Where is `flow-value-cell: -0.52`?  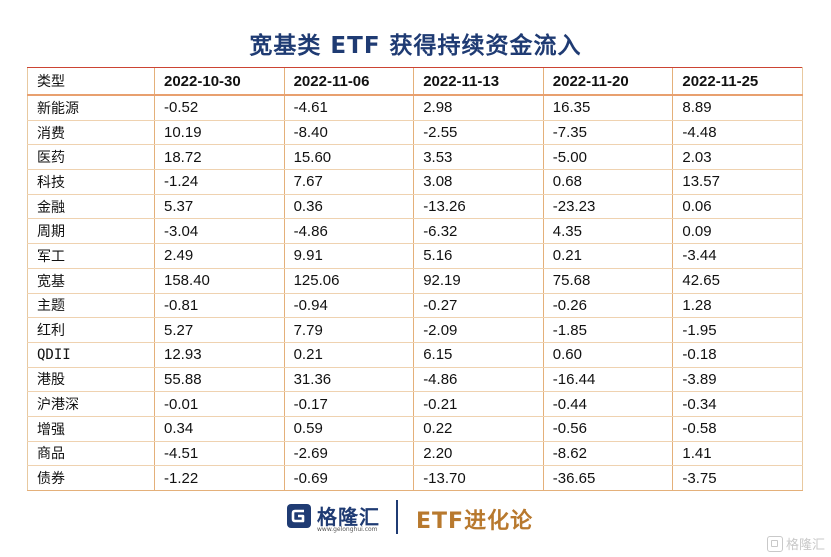
flow-value-cell: -0.52 is located at coordinates (219, 108).